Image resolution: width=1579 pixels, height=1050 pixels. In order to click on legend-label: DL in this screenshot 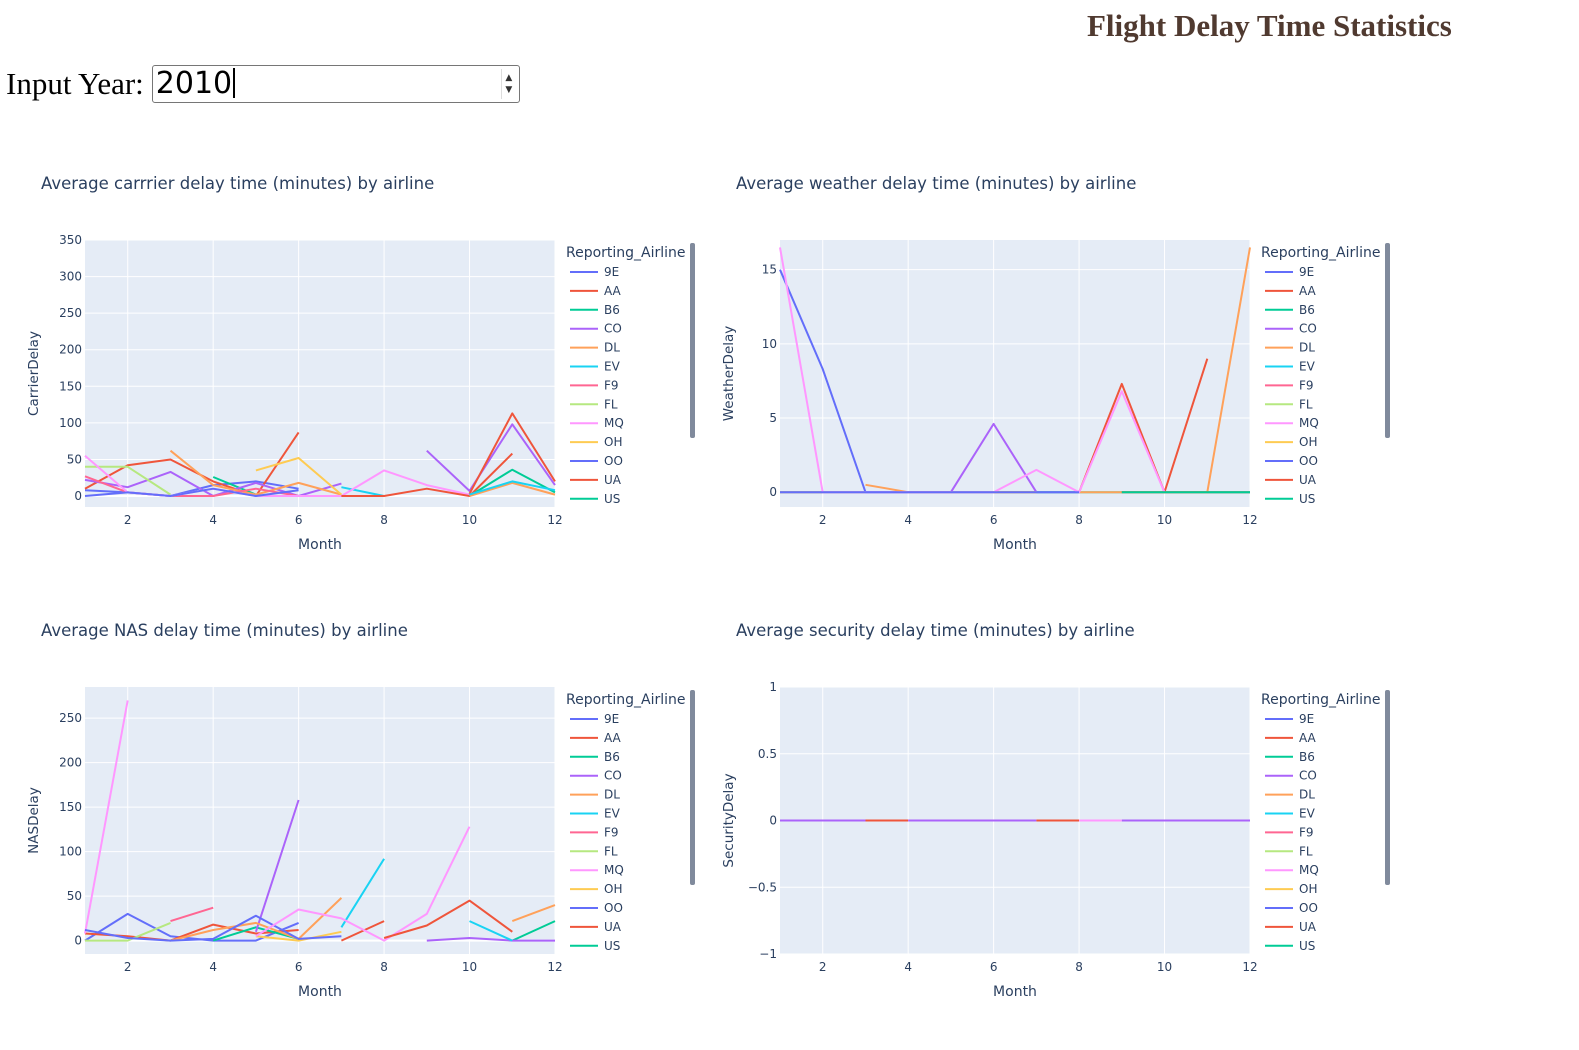, I will do `click(1307, 795)`.